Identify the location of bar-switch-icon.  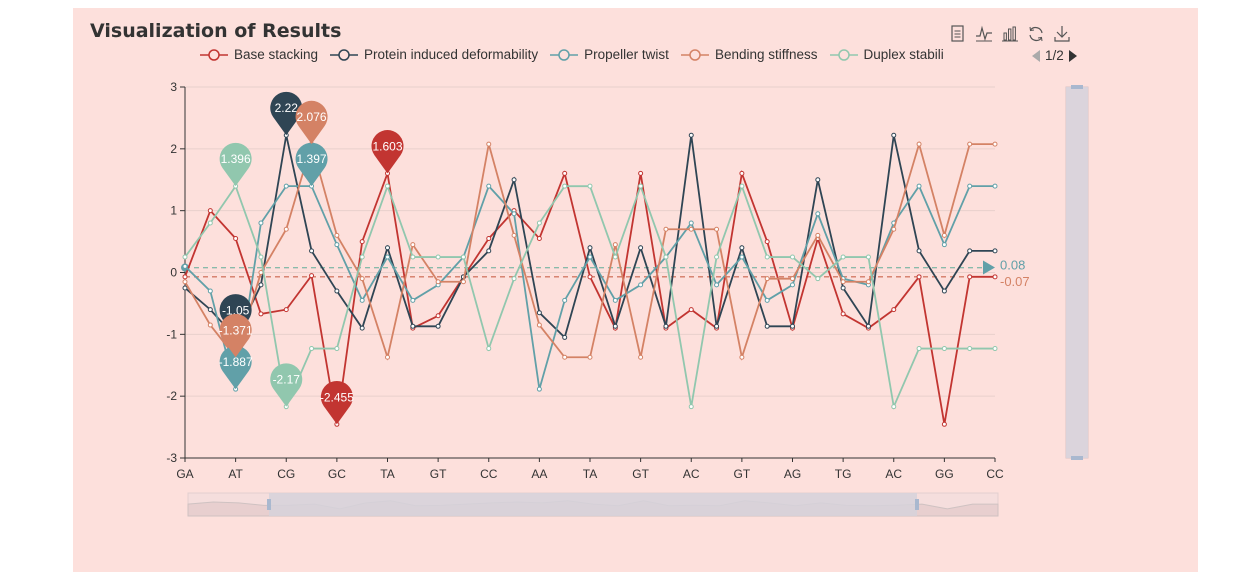
(1010, 34).